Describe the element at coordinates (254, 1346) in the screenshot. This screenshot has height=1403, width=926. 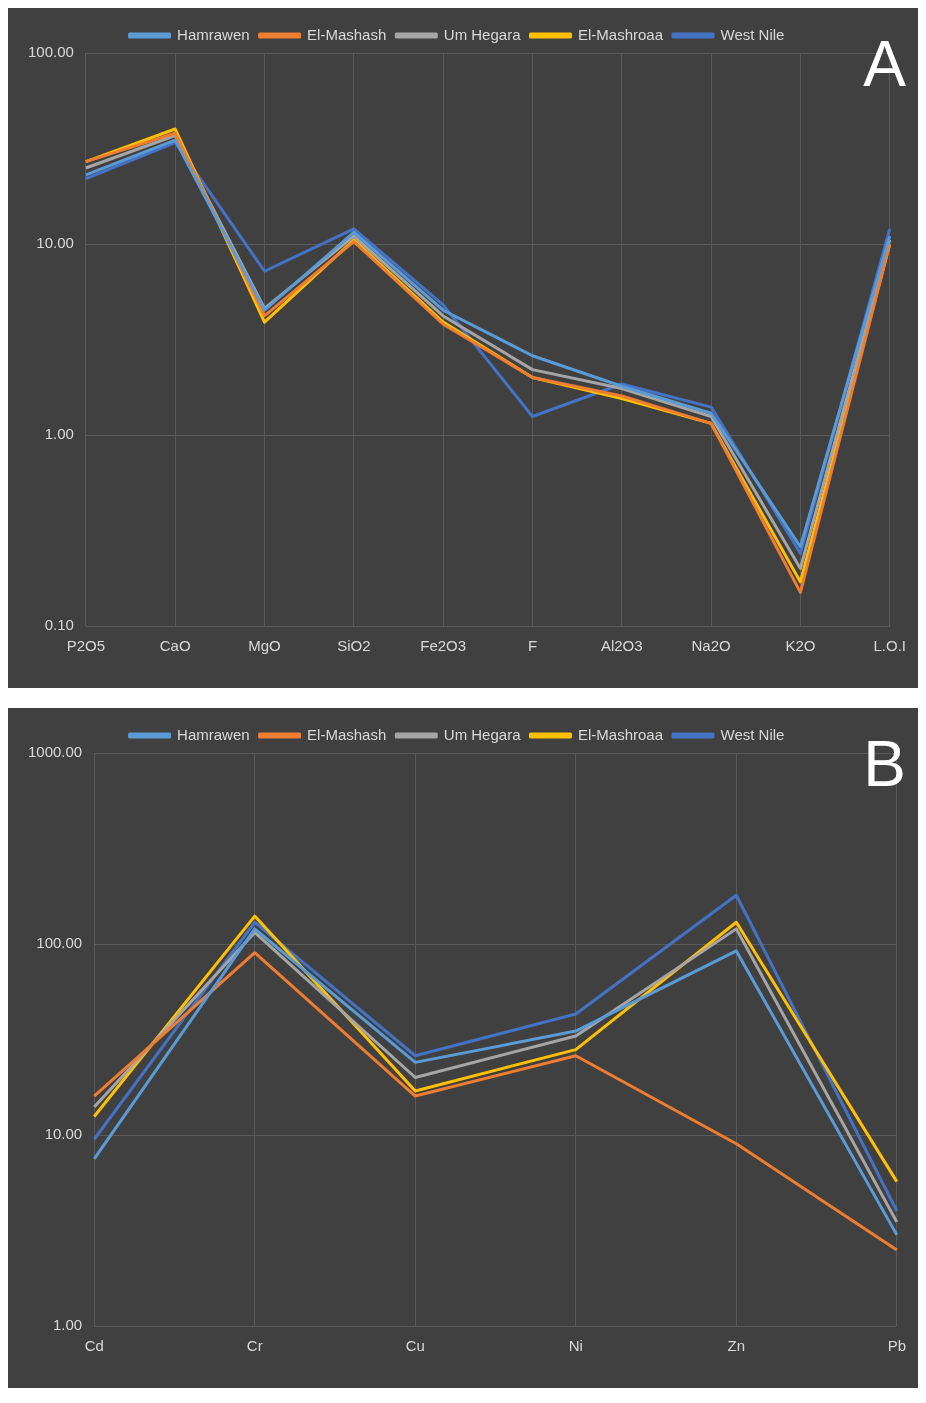
I see `x-tick-label: Cr` at that location.